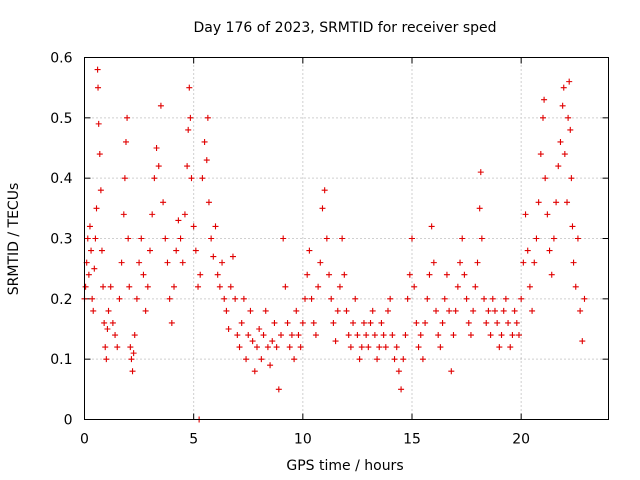 This screenshot has width=640, height=480. What do you see at coordinates (61, 240) in the screenshot?
I see `y-tick-label: 0.3` at bounding box center [61, 240].